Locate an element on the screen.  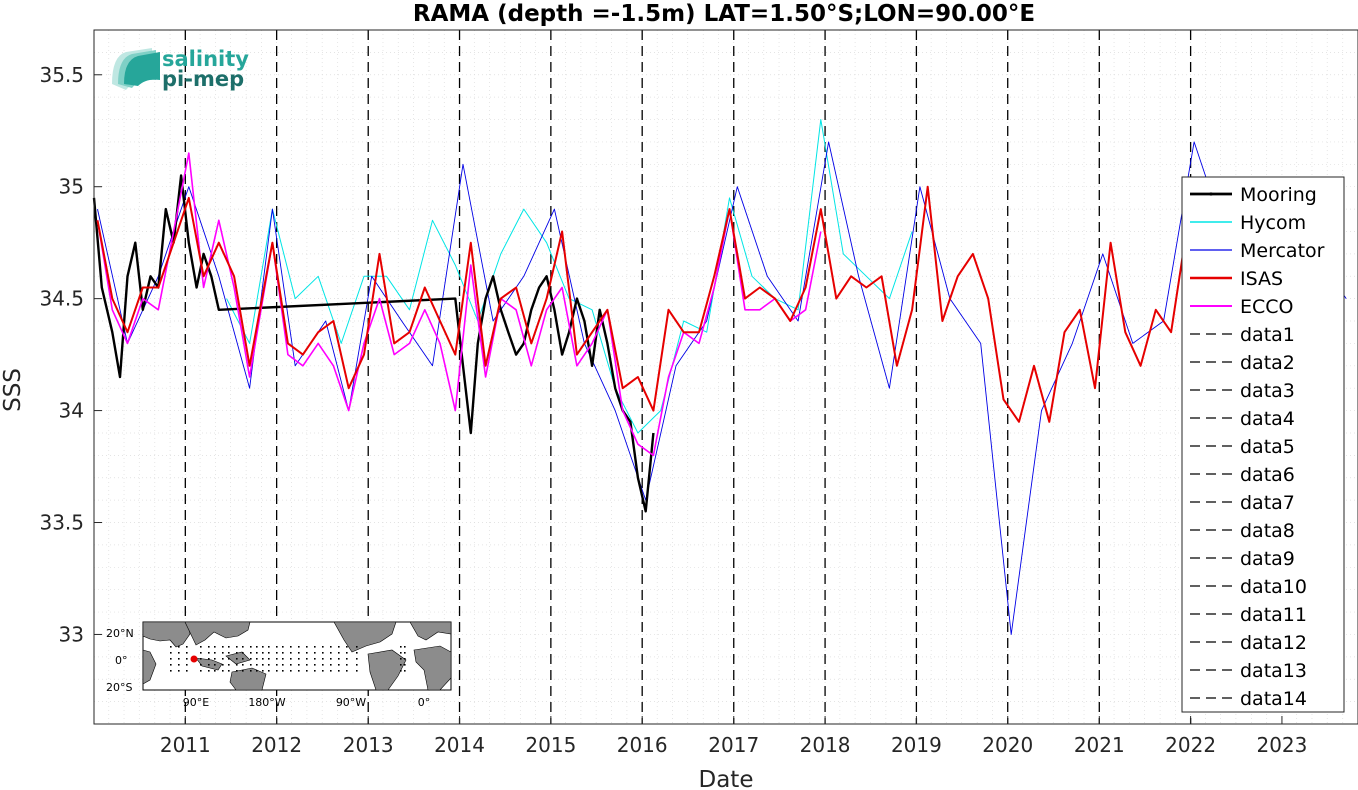
inset-lat-label-20n: 20°N is located at coordinates (120, 633).